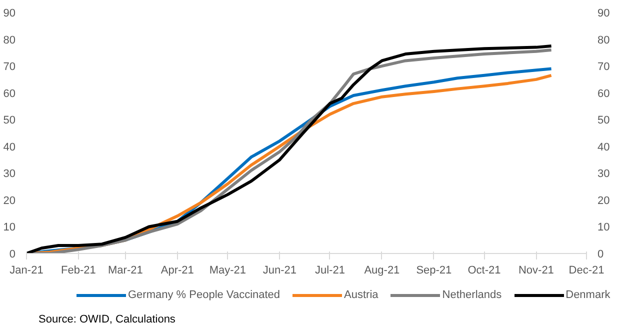  I want to click on y2-tick-label: 10, so click(604, 228).